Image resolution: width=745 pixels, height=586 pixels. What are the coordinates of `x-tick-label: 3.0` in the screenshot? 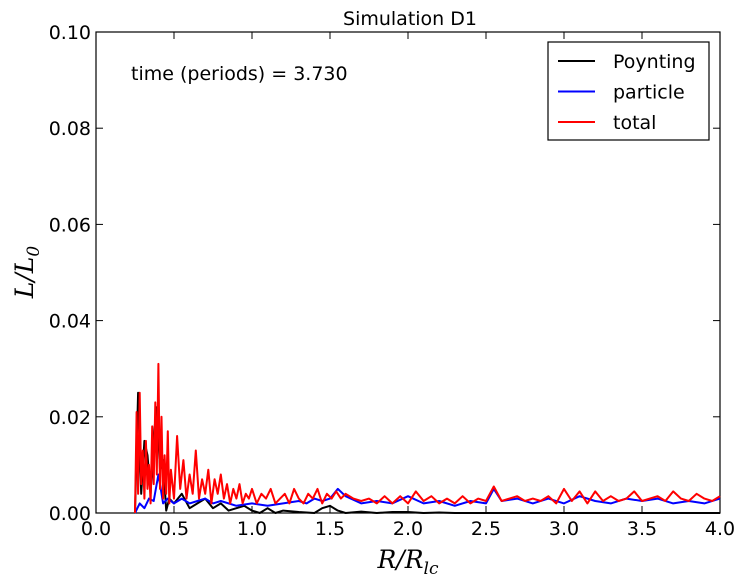 It's located at (564, 529).